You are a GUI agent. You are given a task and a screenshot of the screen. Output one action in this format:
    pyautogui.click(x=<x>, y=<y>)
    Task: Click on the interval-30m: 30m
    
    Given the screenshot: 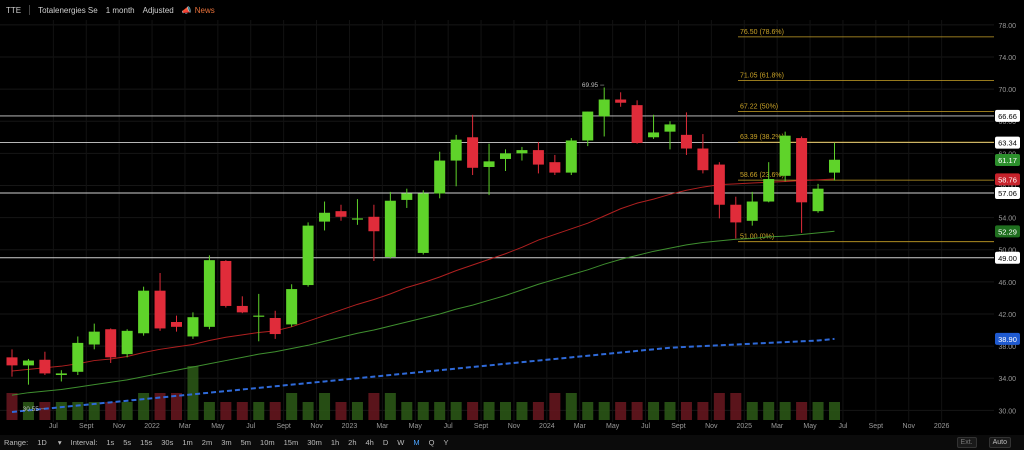 What is the action you would take?
    pyautogui.click(x=314, y=442)
    